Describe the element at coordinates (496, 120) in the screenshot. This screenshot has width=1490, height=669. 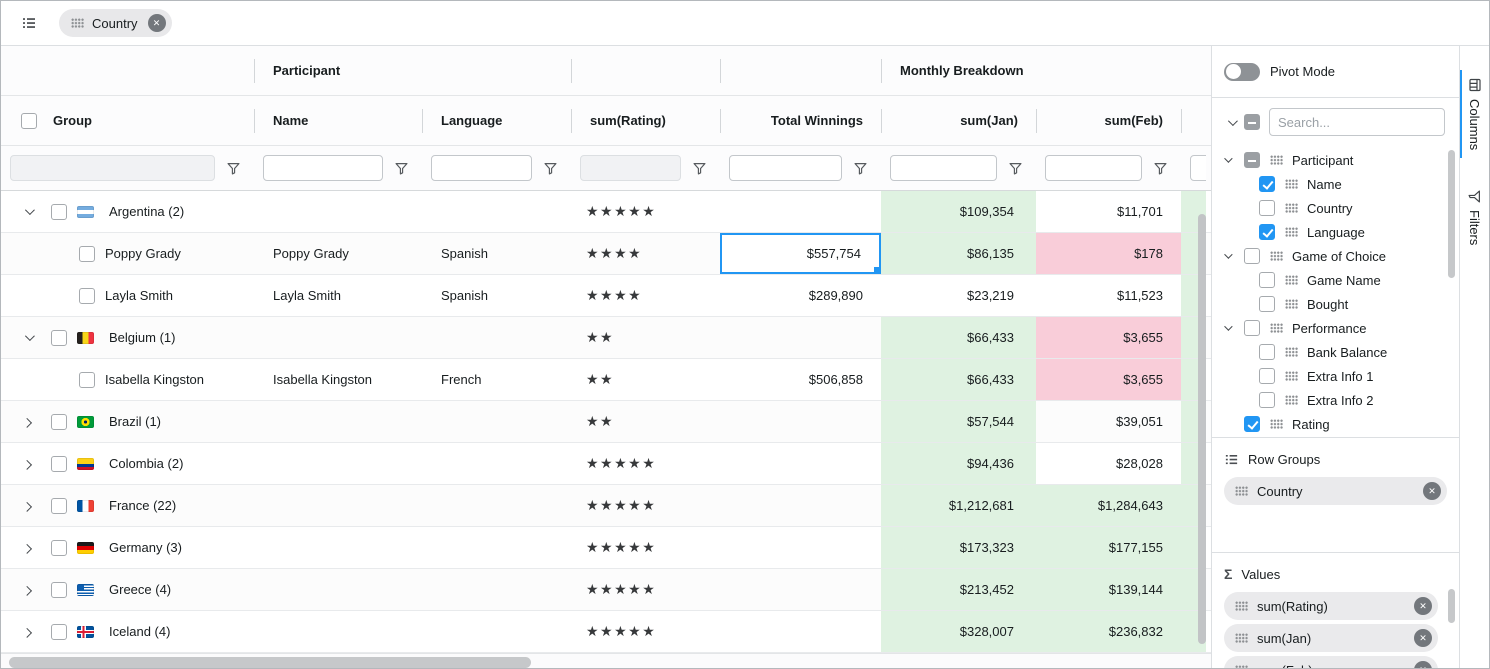
I see `column-header-language: Language` at that location.